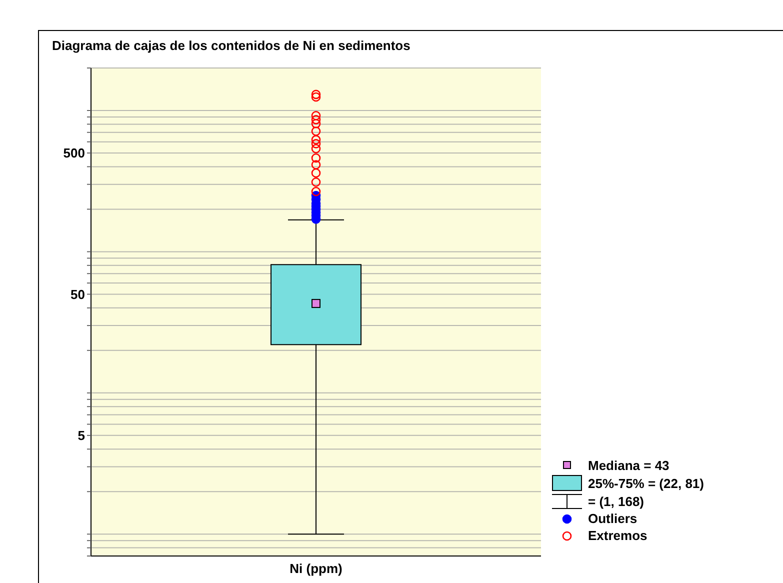 The height and width of the screenshot is (583, 783). Describe the element at coordinates (77, 294) in the screenshot. I see `y-tick-label: 50` at that location.